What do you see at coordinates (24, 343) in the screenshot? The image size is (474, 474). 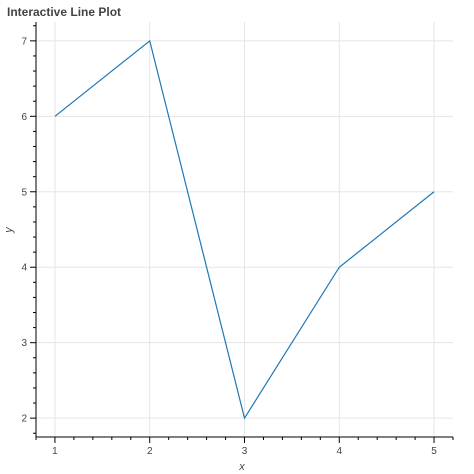 I see `y-tick-label: 3` at bounding box center [24, 343].